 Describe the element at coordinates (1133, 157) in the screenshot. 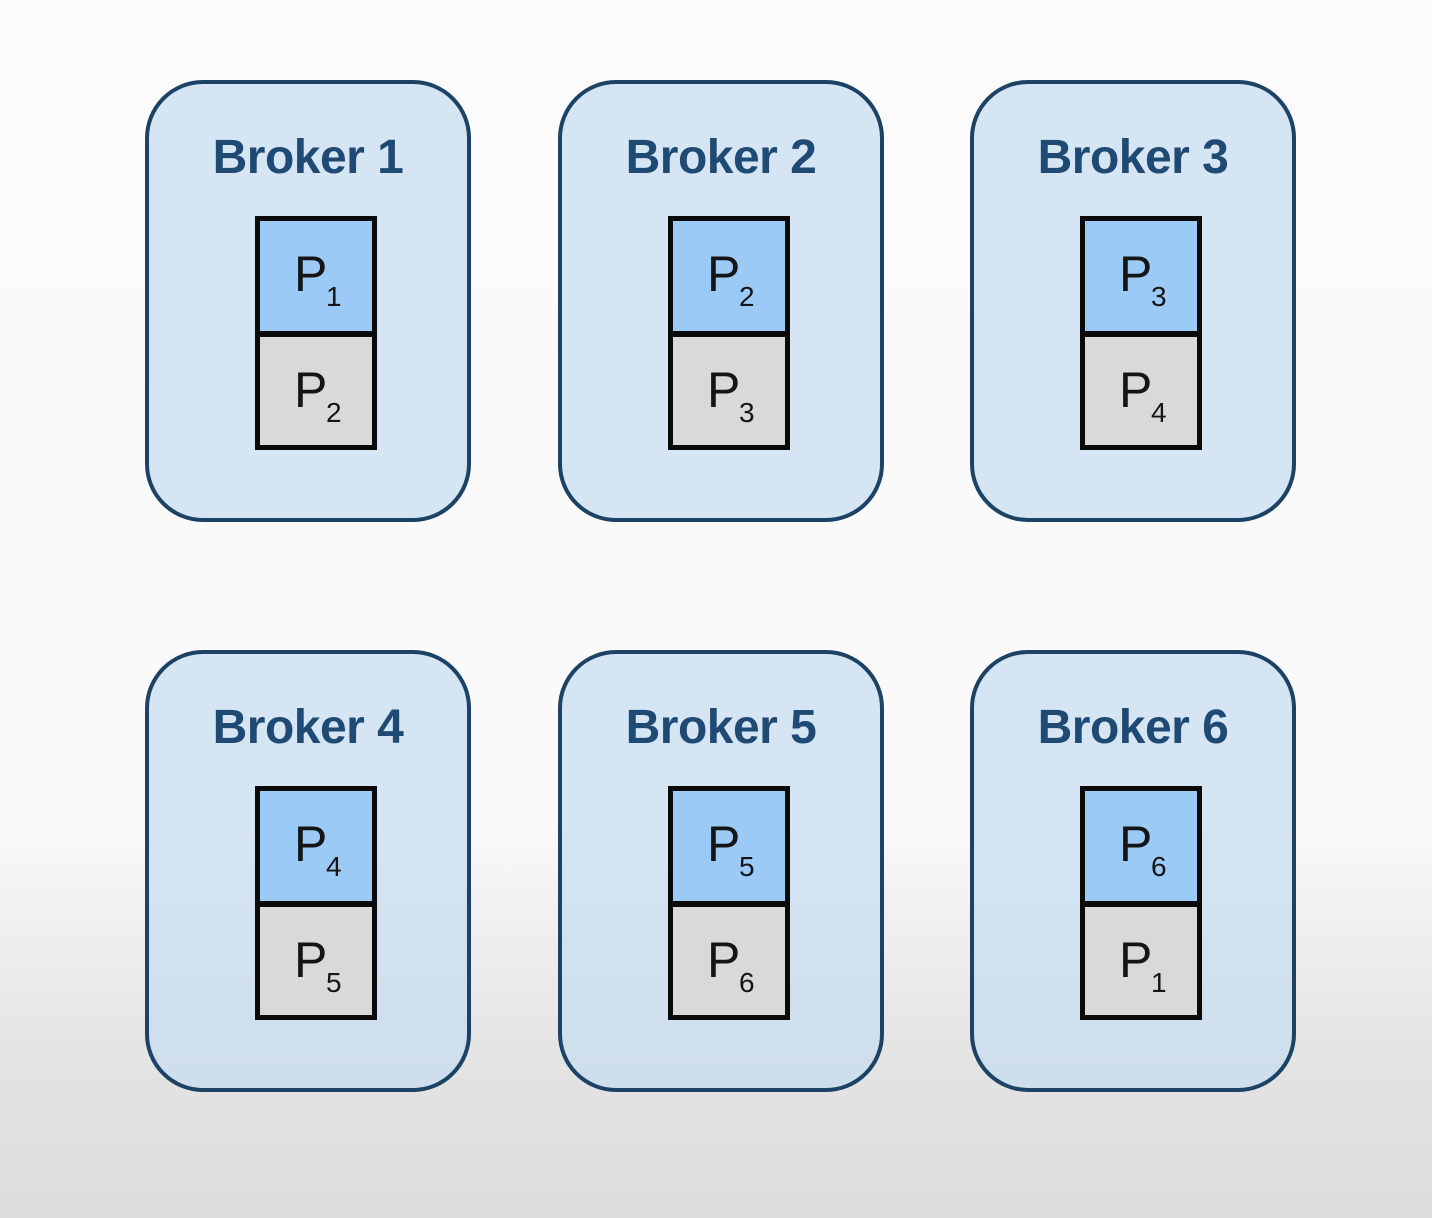

I see `broker-3-title: Broker 3` at that location.